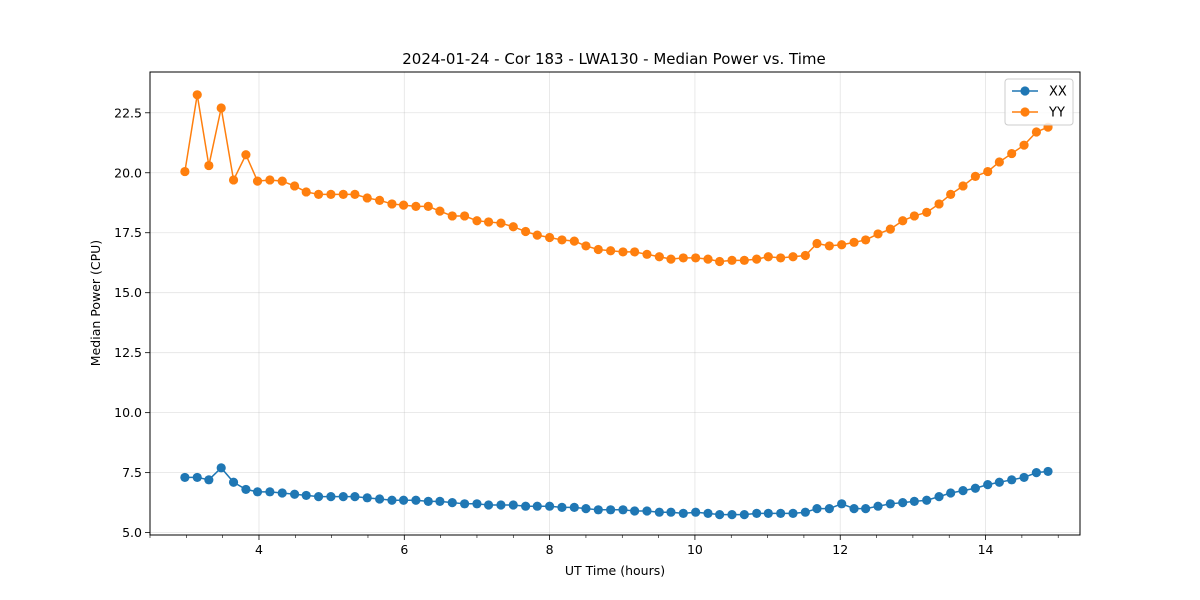  Describe the element at coordinates (132, 532) in the screenshot. I see `y-tick-label: 5.0` at that location.